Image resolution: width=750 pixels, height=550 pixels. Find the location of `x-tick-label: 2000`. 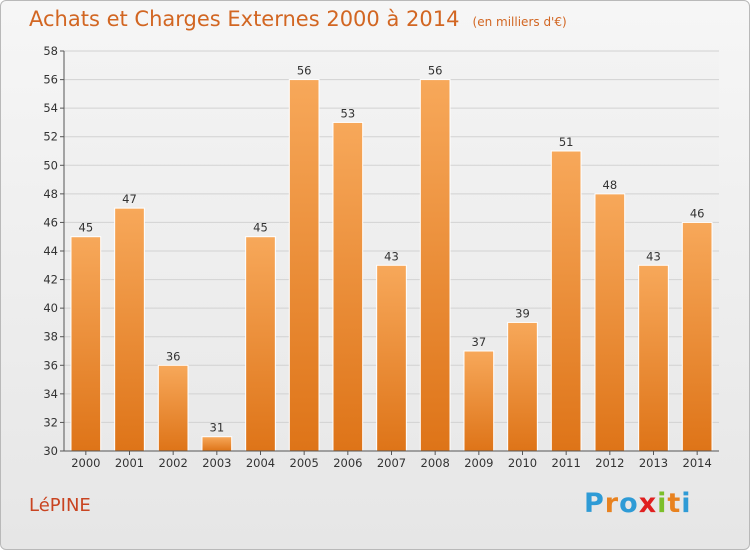

x-tick-label: 2000 is located at coordinates (85, 463).